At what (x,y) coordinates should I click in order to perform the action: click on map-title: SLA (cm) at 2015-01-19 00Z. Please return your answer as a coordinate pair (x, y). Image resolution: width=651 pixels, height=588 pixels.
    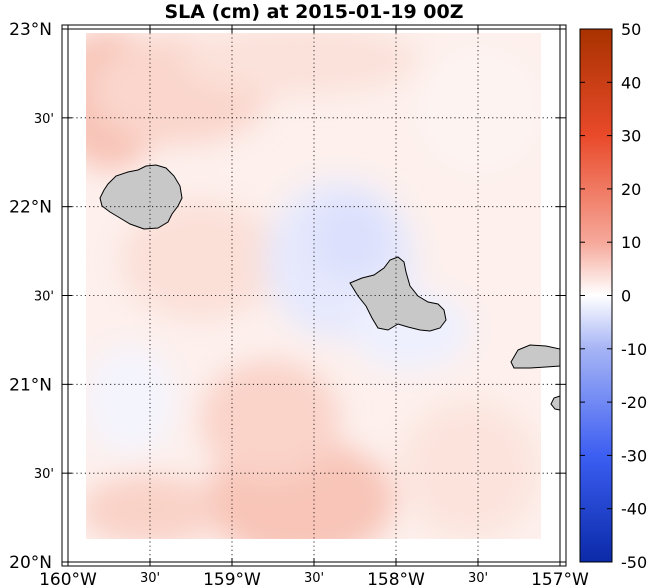
    Looking at the image, I should click on (313, 12).